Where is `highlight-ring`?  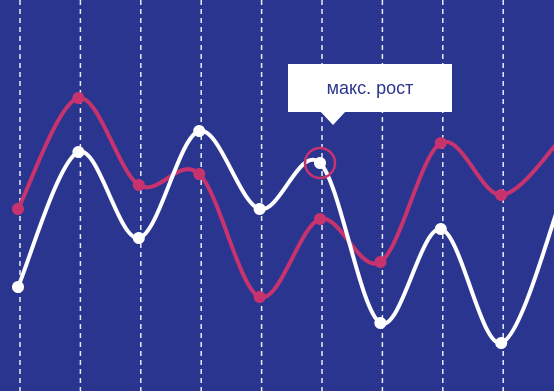
highlight-ring is located at coordinates (320, 163).